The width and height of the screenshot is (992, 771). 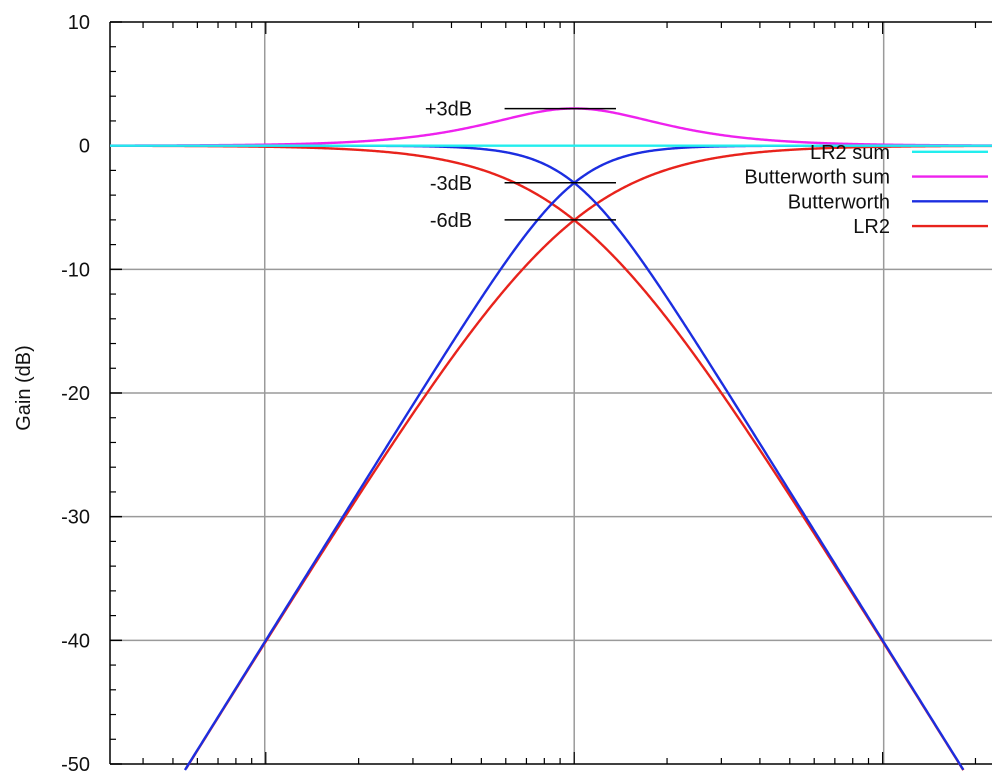 I want to click on legend-label-butterworth-sum: Butterworth sum, so click(x=817, y=178).